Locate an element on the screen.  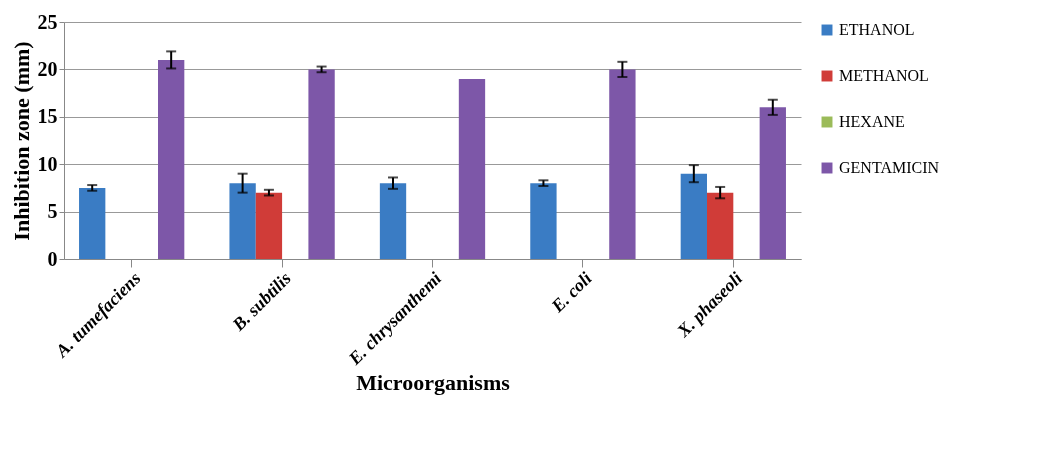
y-axis-title: Inhibition zone (mm) is located at coordinates (21, 141).